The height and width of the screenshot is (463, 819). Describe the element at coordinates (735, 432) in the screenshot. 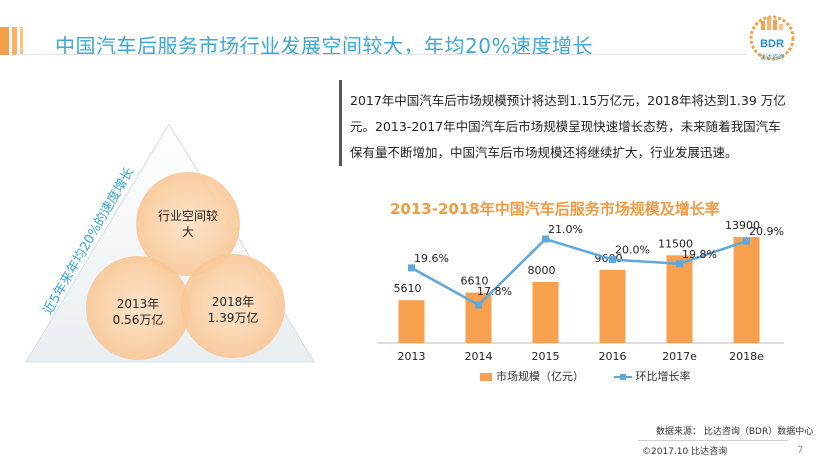

I see `data-source: 数据来源： 比达咨询（BDR）数据中心` at that location.